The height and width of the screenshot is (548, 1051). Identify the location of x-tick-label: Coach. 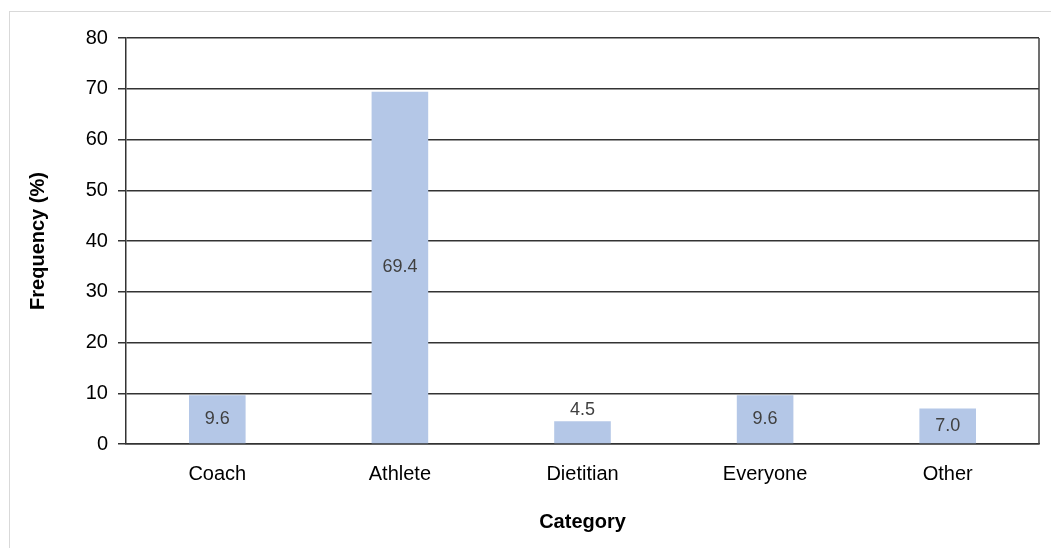
(217, 472).